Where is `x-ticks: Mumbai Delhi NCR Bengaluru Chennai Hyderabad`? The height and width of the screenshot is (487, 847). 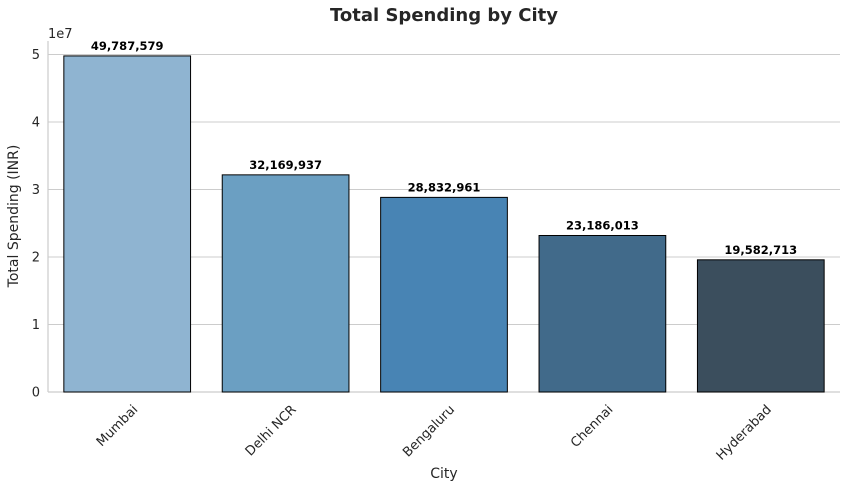
x-ticks: Mumbai Delhi NCR Bengaluru Chennai Hyderabad is located at coordinates (434, 432).